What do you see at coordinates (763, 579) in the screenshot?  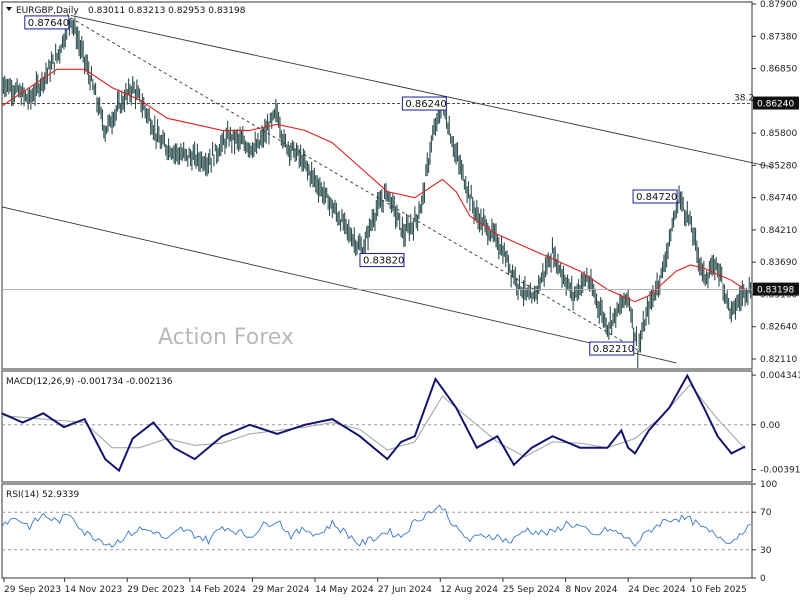 I see `rsi-y-tick-label: 0` at bounding box center [763, 579].